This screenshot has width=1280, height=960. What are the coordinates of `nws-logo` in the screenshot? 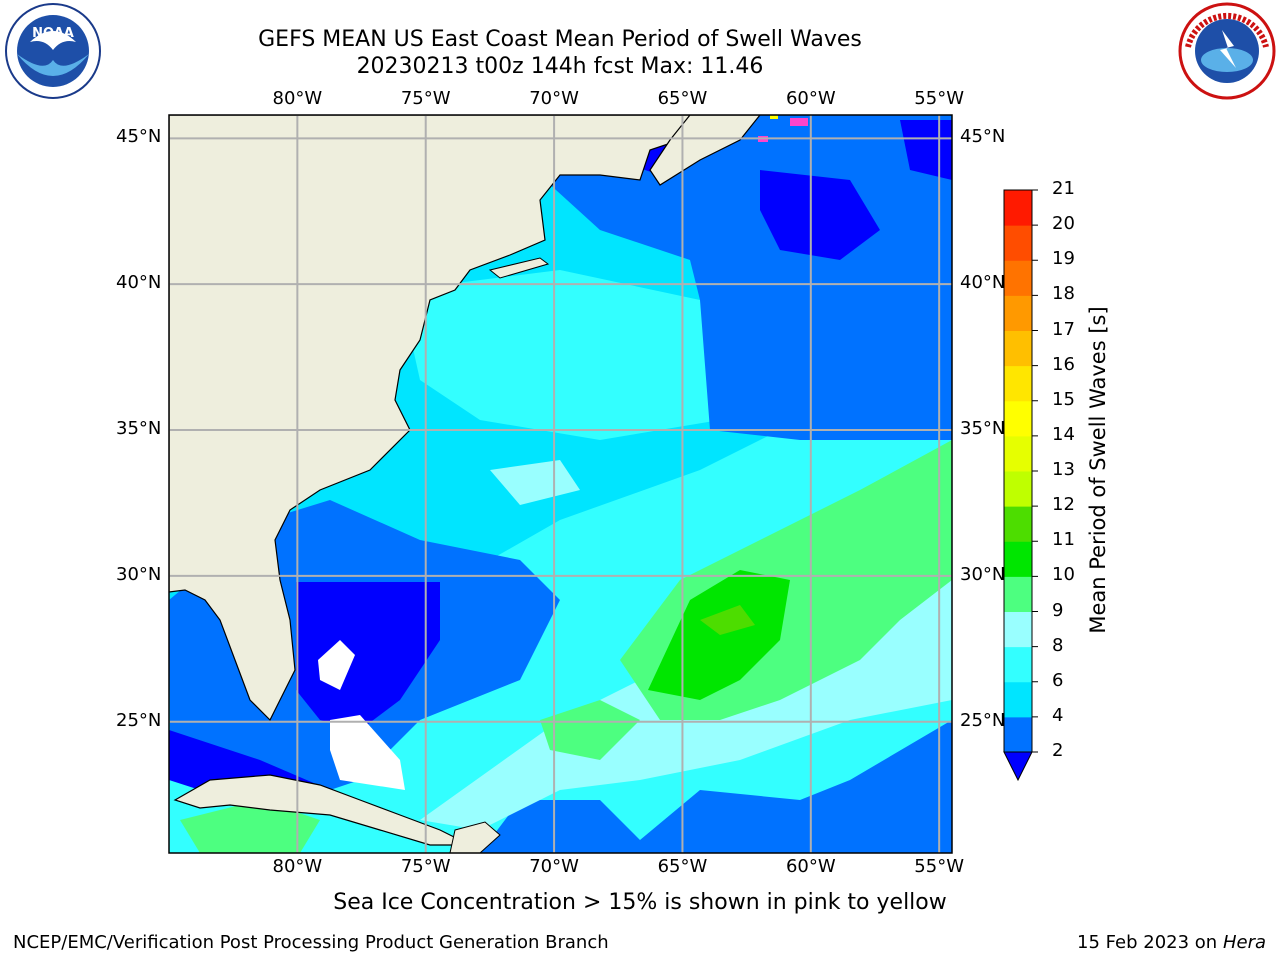 It's located at (1227, 53).